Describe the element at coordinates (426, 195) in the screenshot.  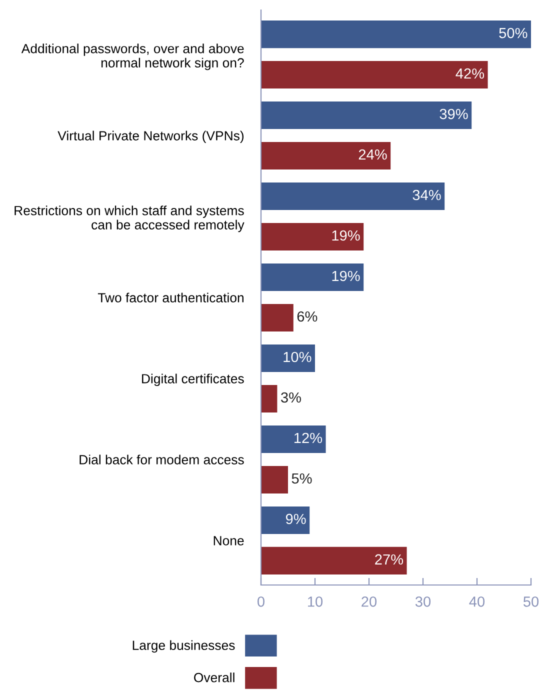
I see `data-label: 34%` at that location.